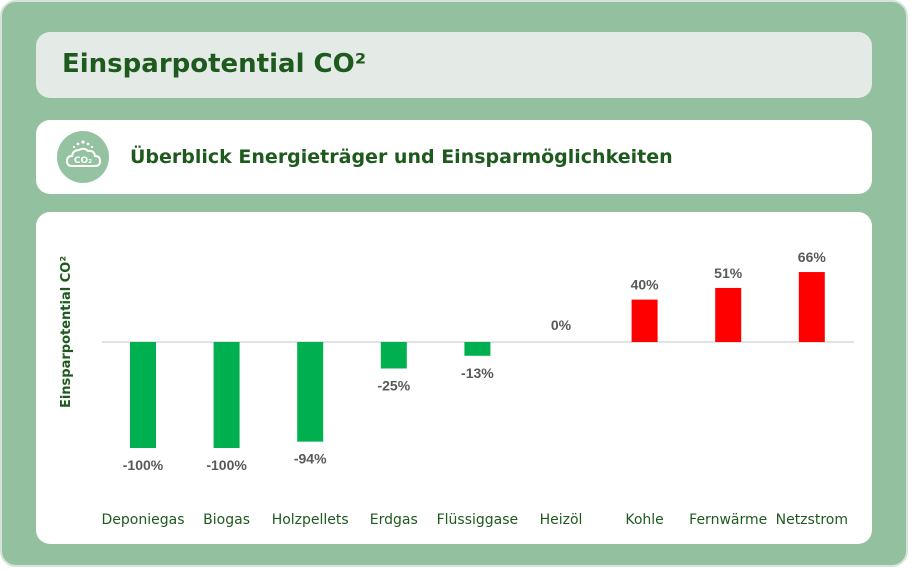 Image resolution: width=912 pixels, height=571 pixels. Describe the element at coordinates (811, 307) in the screenshot. I see `bar-netzstrom` at that location.